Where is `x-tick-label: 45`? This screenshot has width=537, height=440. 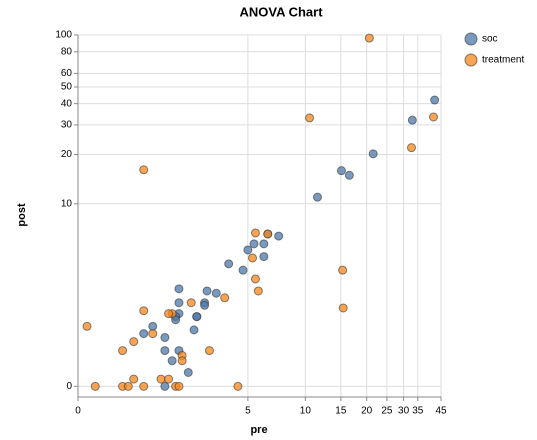 x-tick-label: 45 is located at coordinates (441, 411).